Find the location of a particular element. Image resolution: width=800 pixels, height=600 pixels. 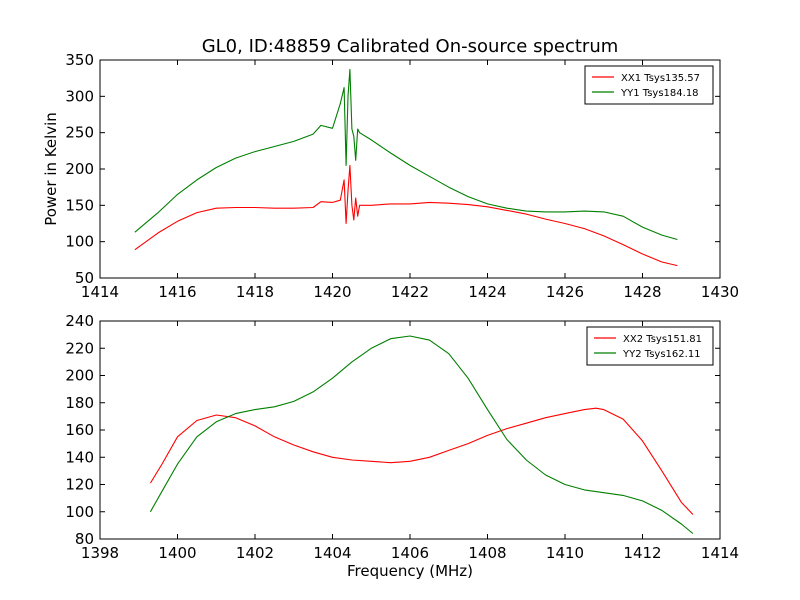

x-tick-label: 1398 is located at coordinates (100, 553).